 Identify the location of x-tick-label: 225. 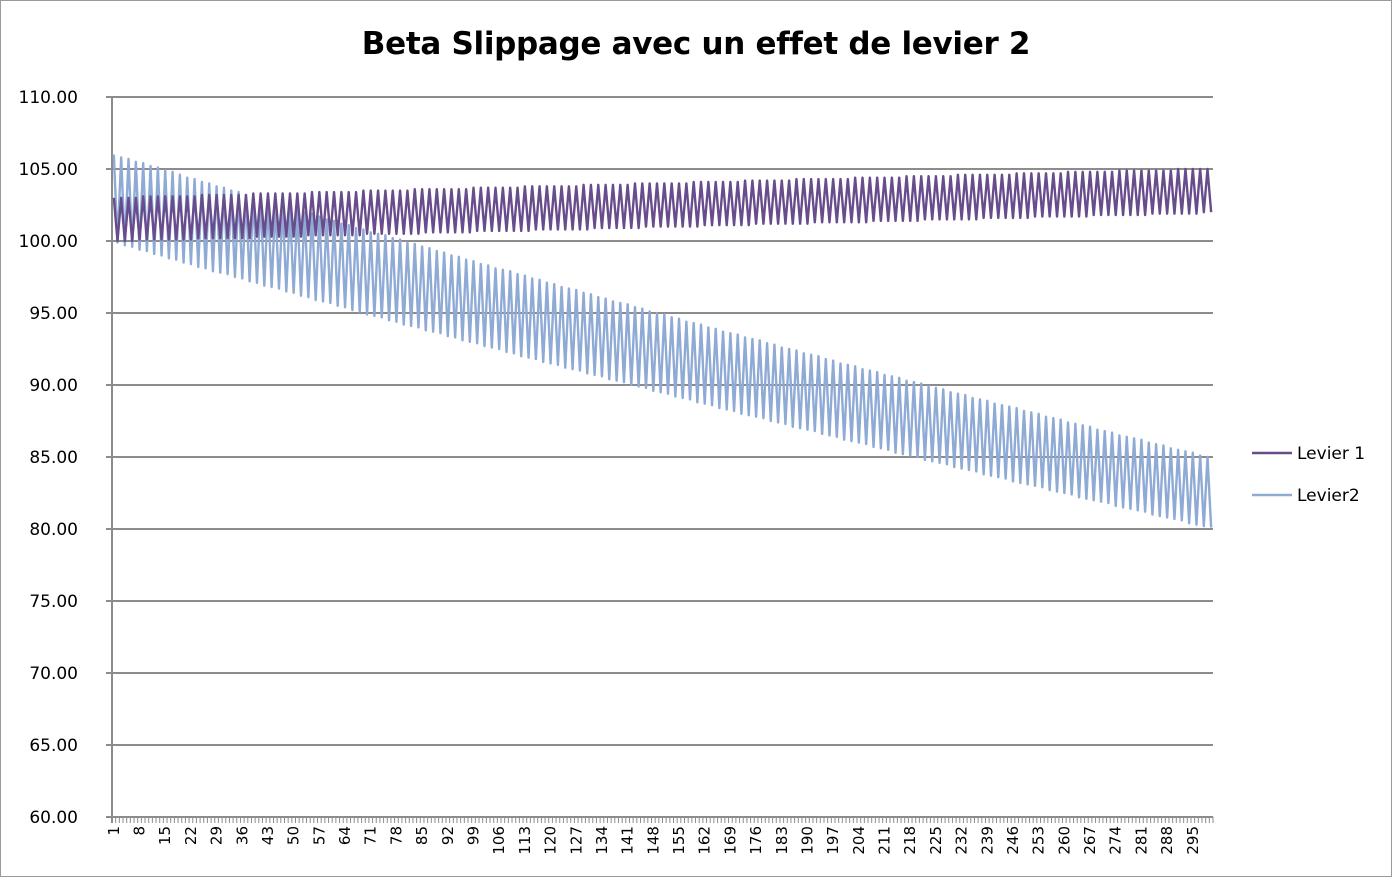
(936, 840).